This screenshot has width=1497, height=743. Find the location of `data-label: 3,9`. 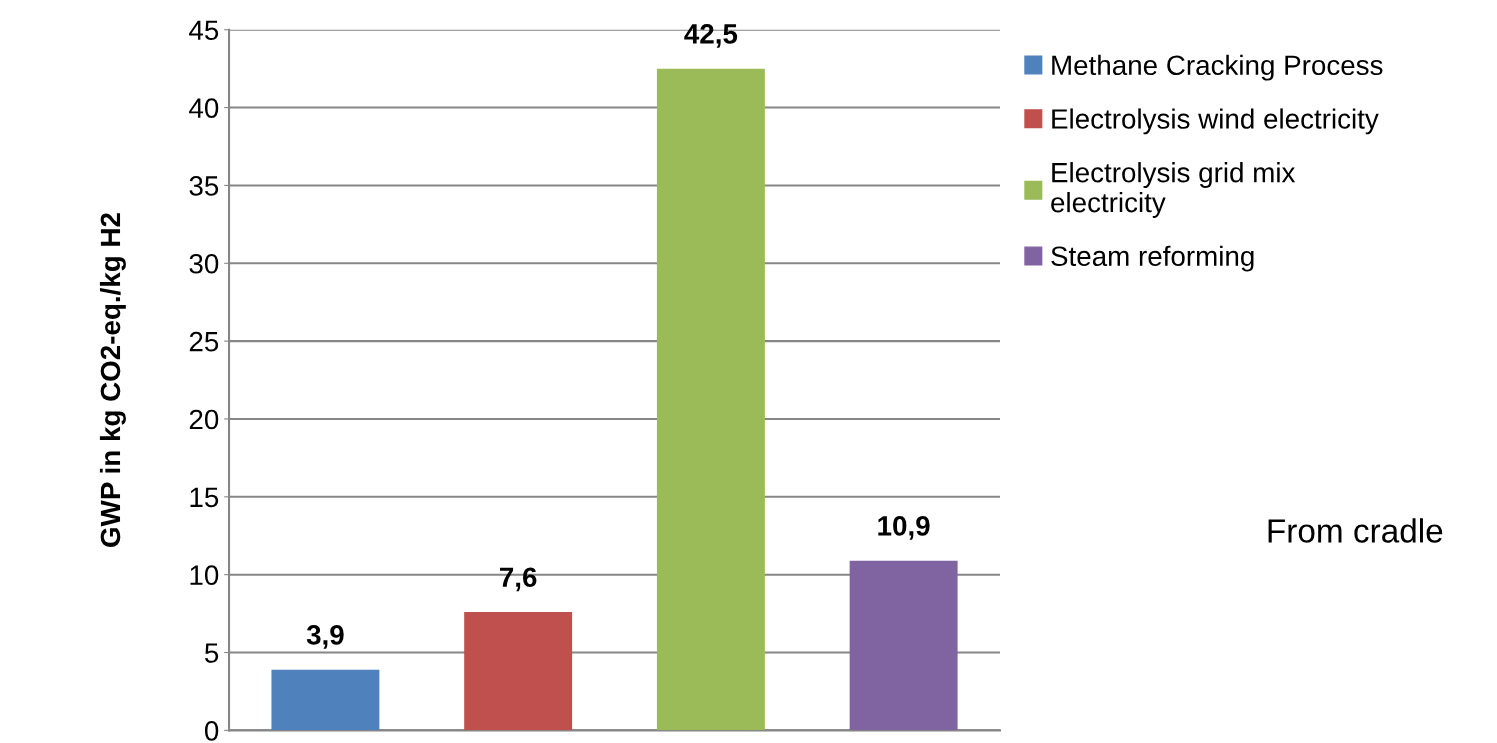

data-label: 3,9 is located at coordinates (325, 637).